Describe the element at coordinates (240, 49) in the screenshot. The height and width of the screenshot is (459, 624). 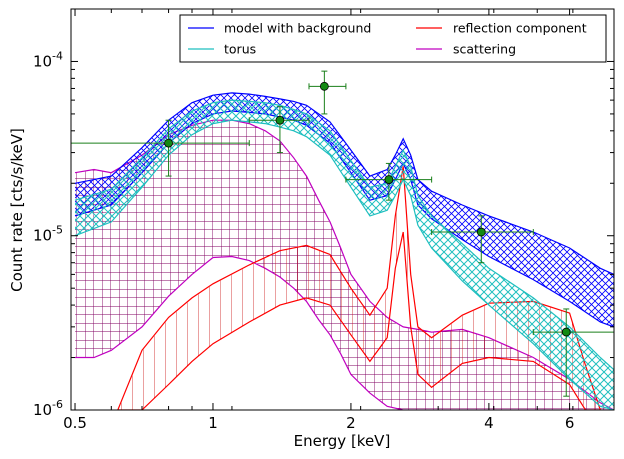
I see `legend-label-torus: torus` at that location.